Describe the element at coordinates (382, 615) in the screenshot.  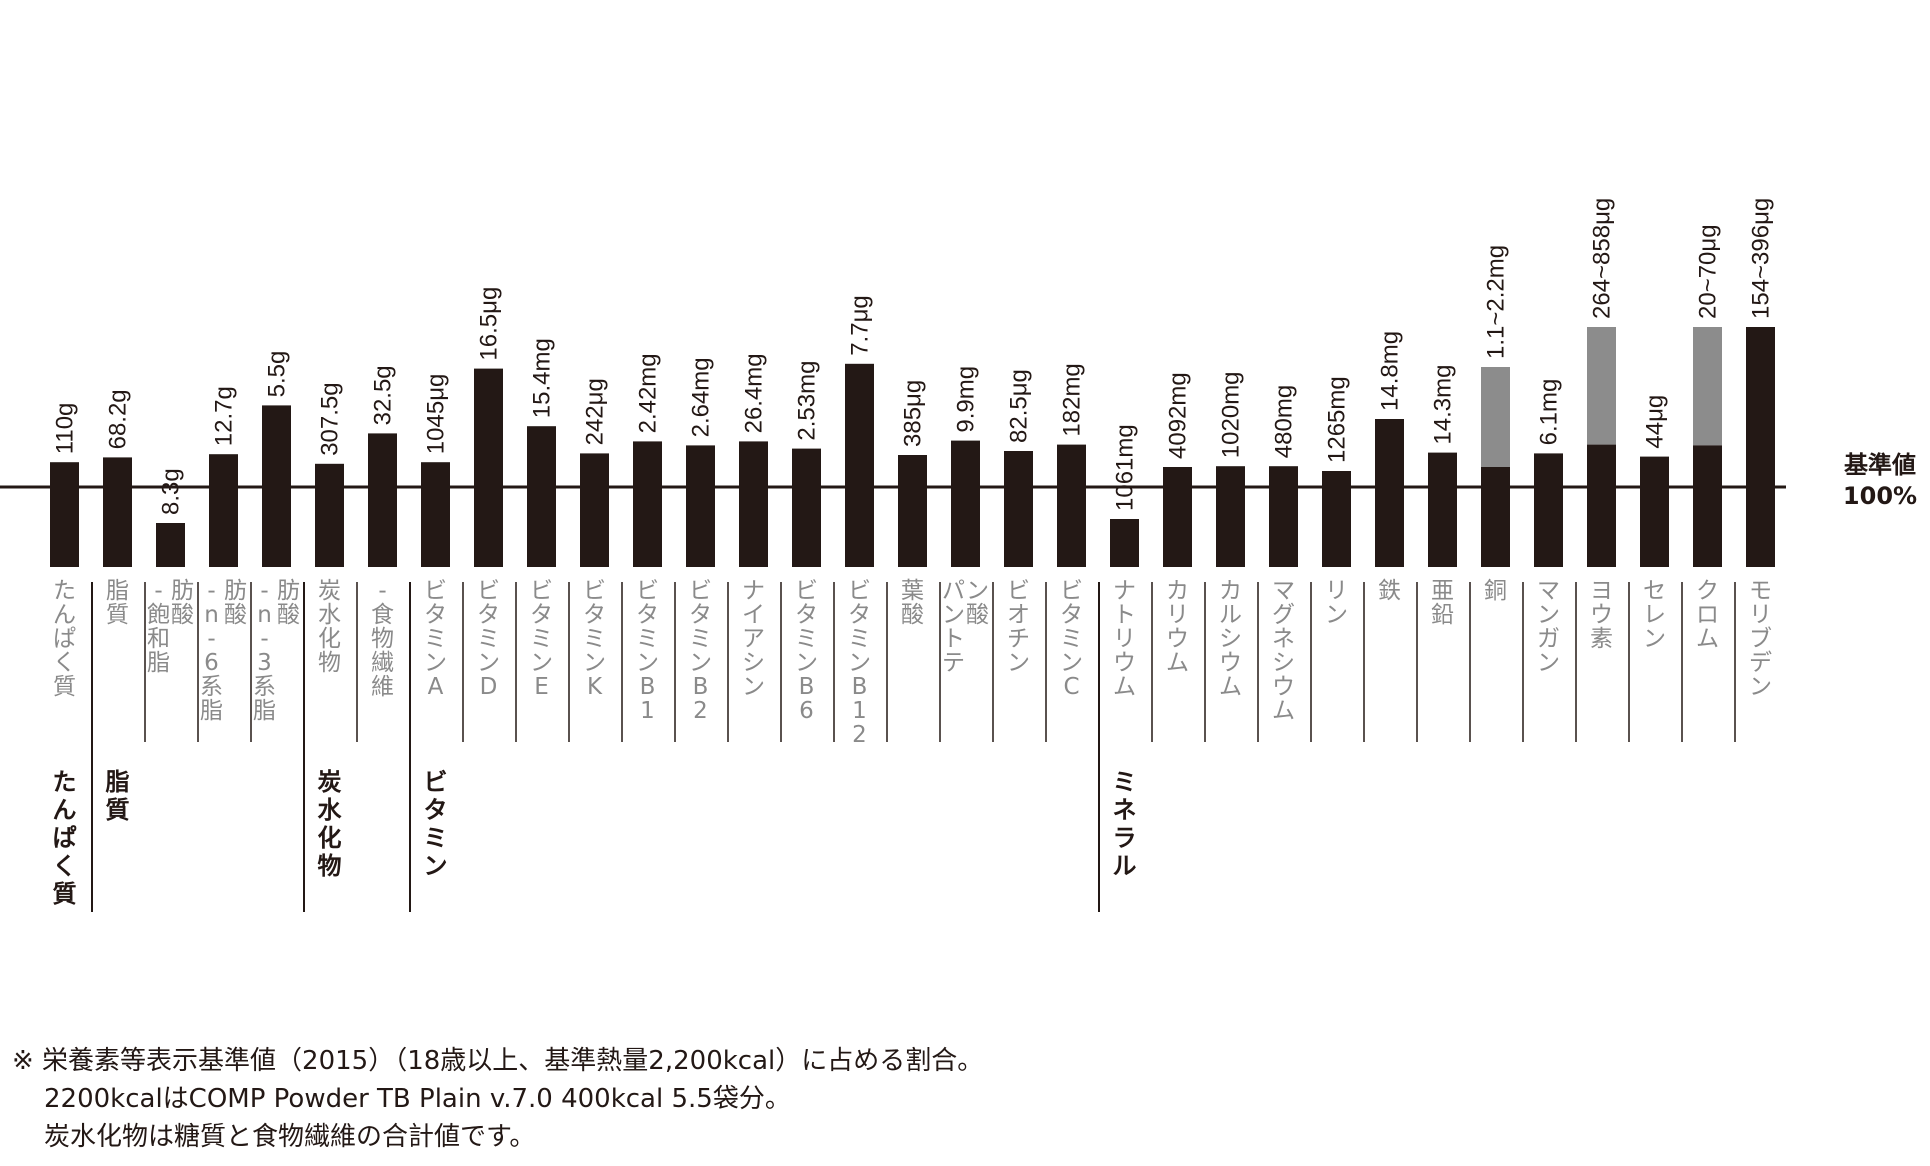
I see `nutrient-char: 食` at that location.